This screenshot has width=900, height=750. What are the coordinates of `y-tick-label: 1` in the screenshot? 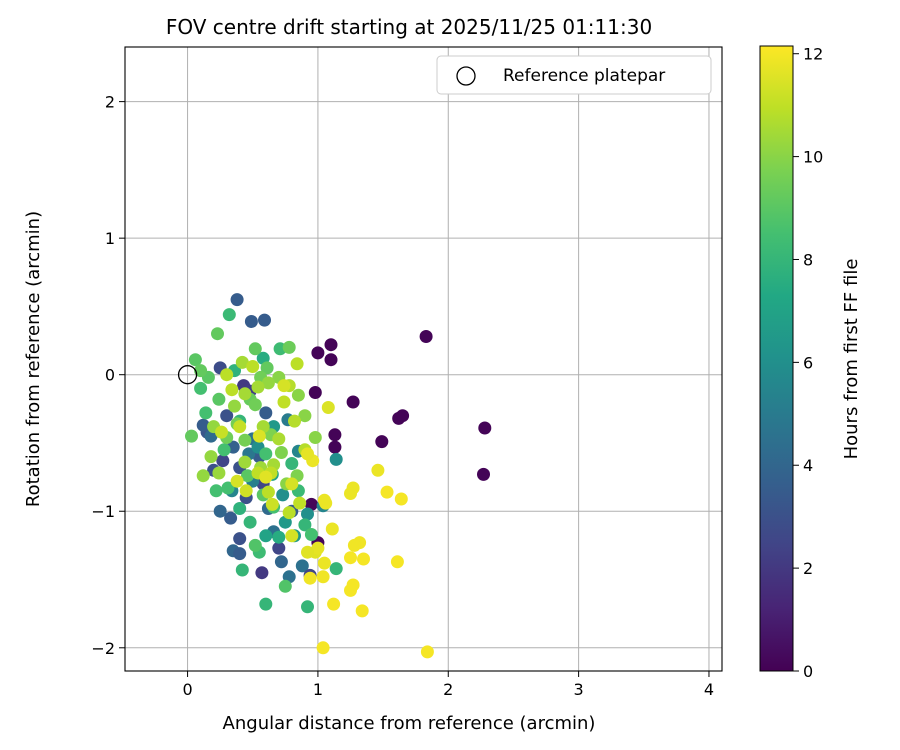 It's located at (110, 238).